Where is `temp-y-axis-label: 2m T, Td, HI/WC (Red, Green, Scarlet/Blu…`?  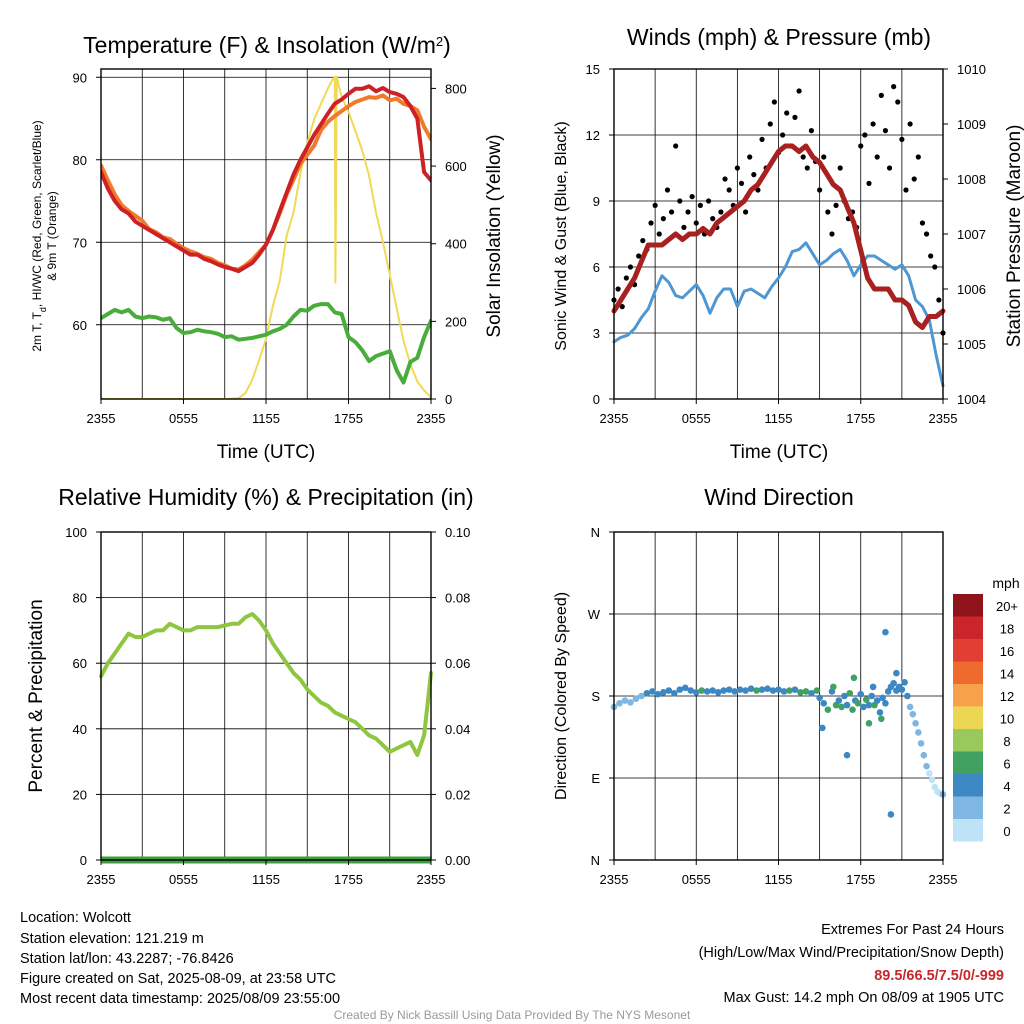
temp-y-axis-label: 2m T, Td, HI/WC (Red, Green, Scarlet/Blu… is located at coordinates (39, 235).